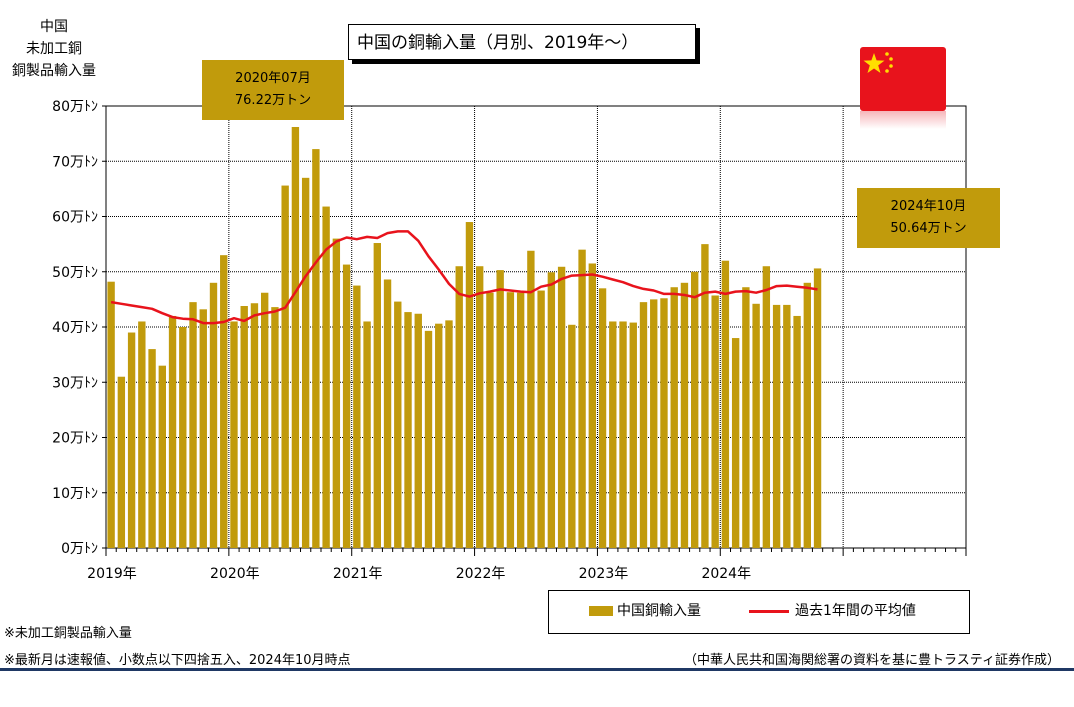 The height and width of the screenshot is (707, 1074). What do you see at coordinates (464, 277) in the screenshot?
I see `average-line` at bounding box center [464, 277].